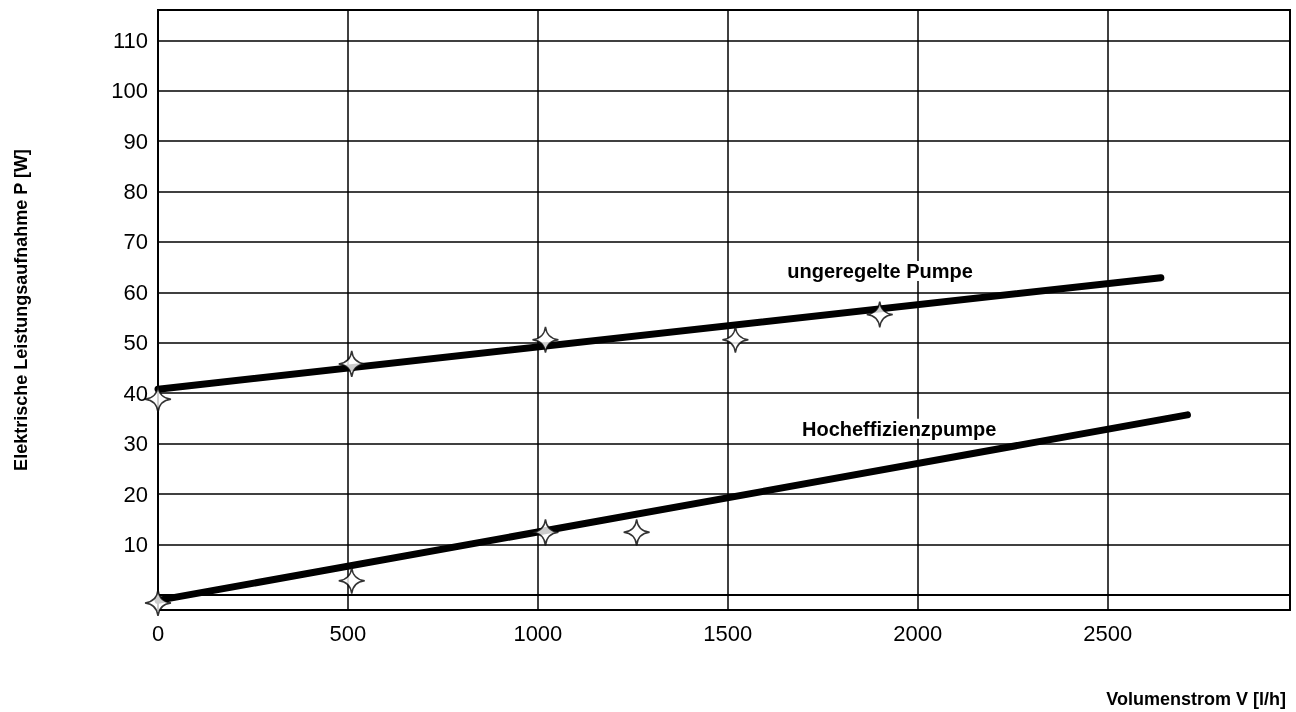 The height and width of the screenshot is (712, 1296). Describe the element at coordinates (135, 544) in the screenshot. I see `y-tick-label: 10` at that location.